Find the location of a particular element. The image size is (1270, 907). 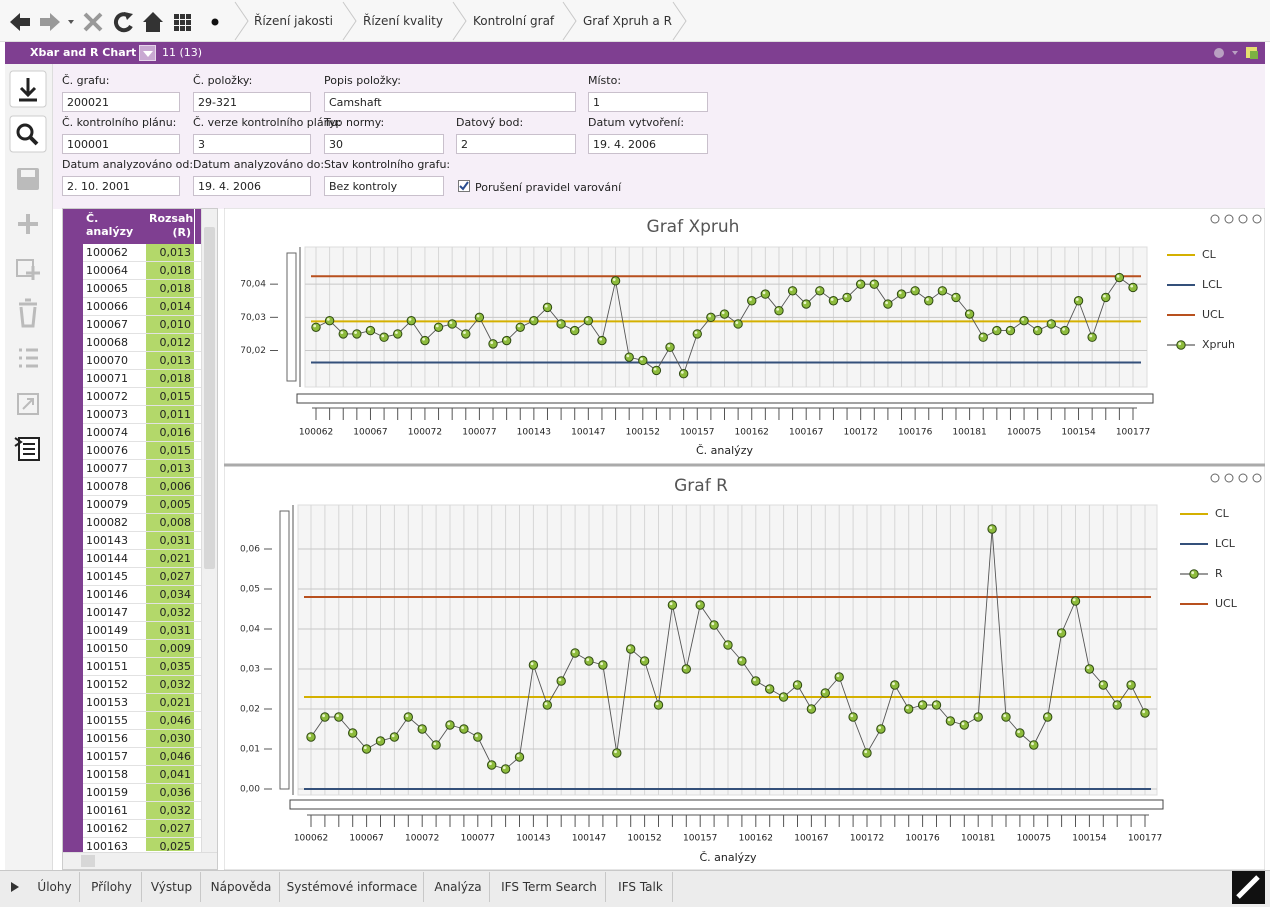

breadcrumb: Řízení jakosti is located at coordinates (293, 21).